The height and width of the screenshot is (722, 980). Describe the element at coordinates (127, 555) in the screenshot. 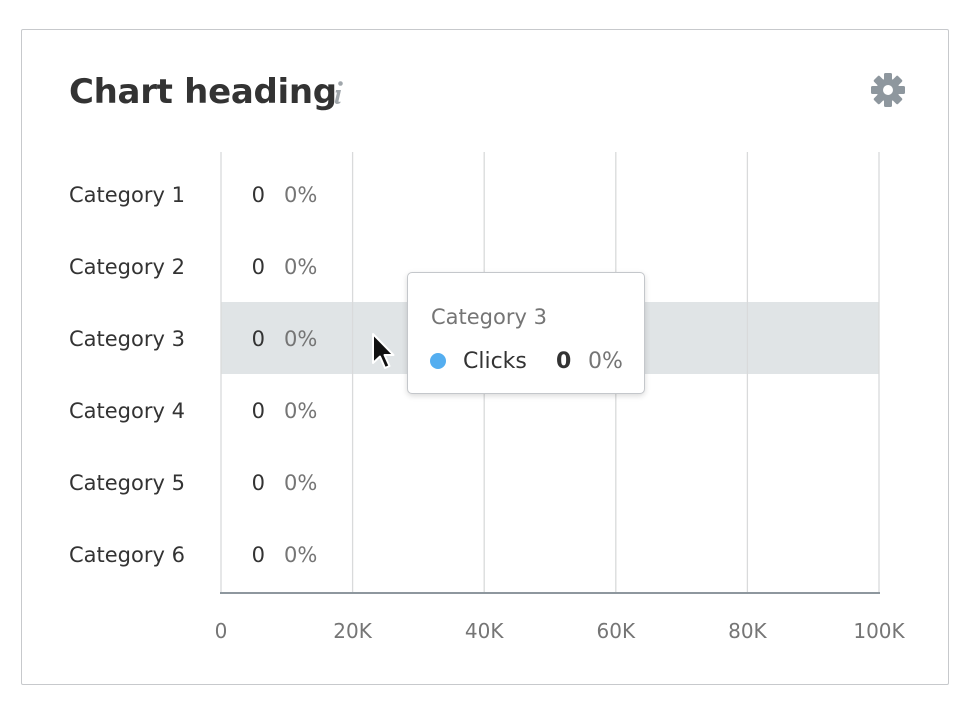

I see `category-label: Category 6` at that location.